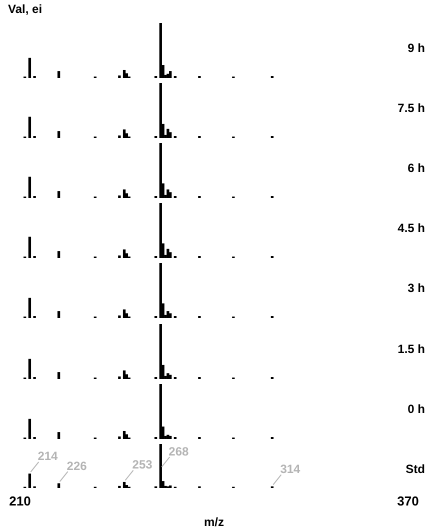 The height and width of the screenshot is (529, 435). What do you see at coordinates (77, 465) in the screenshot?
I see `annotation: 226` at bounding box center [77, 465].